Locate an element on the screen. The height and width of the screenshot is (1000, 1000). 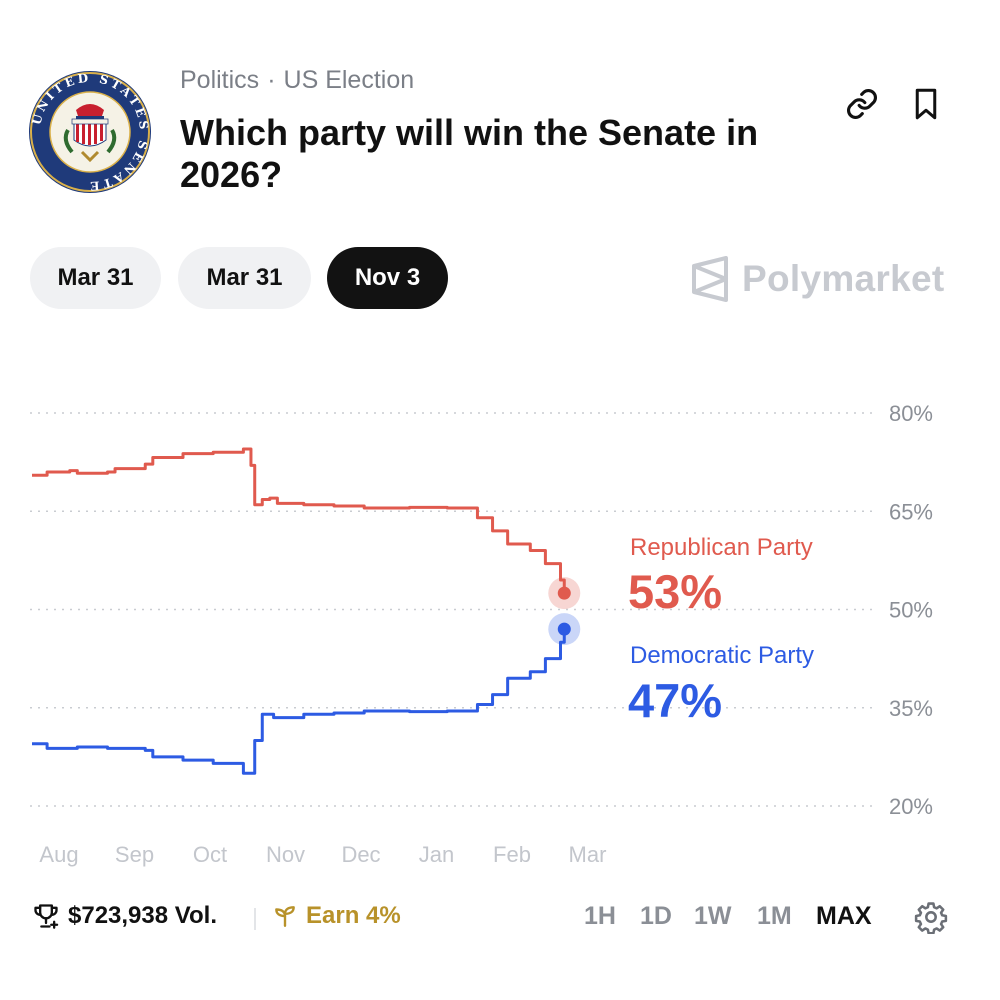
polymarket-logo-icon is located at coordinates (710, 279).